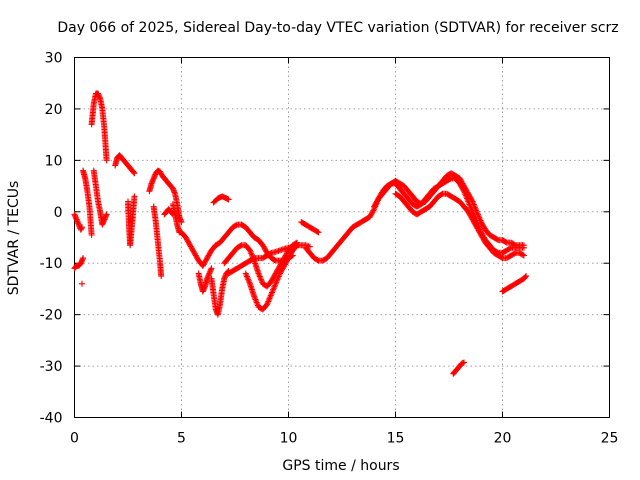 This screenshot has width=640, height=480. What do you see at coordinates (221, 199) in the screenshot?
I see `series-arc-o` at bounding box center [221, 199].